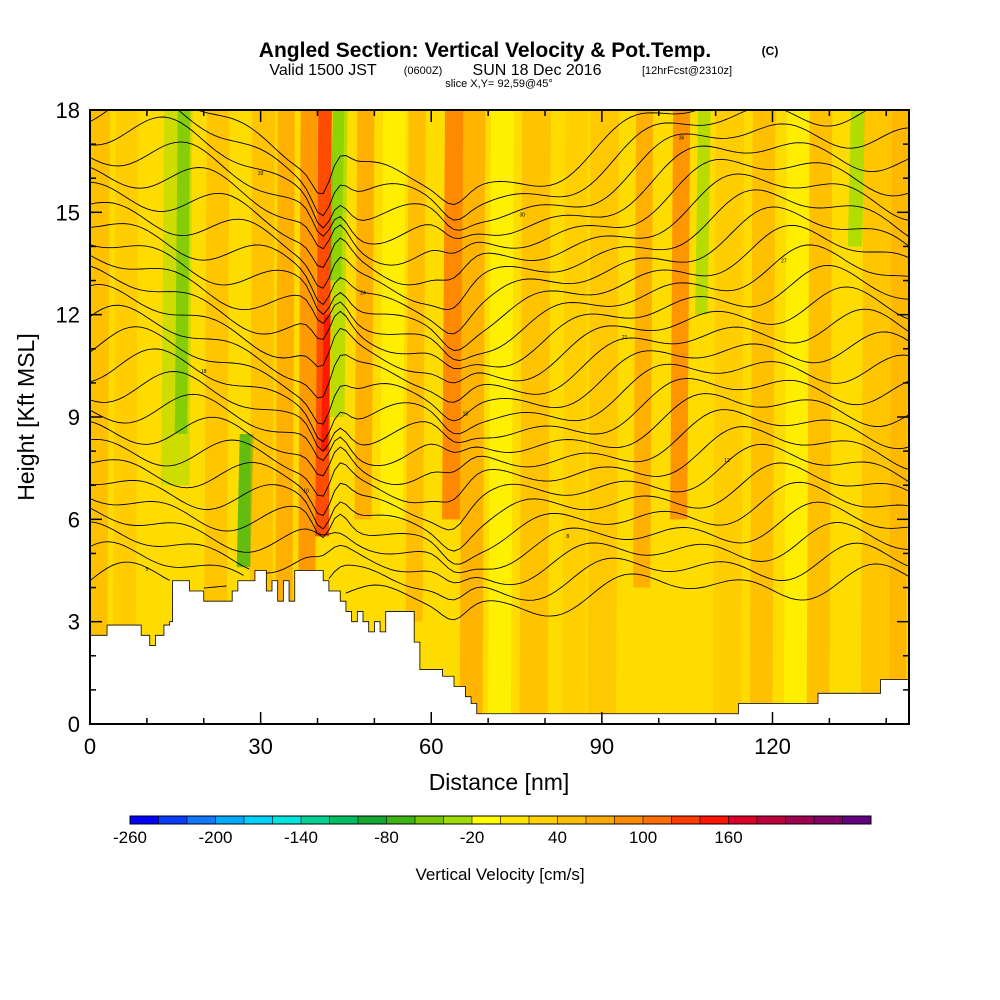 This screenshot has height=1000, width=1000. What do you see at coordinates (74, 417) in the screenshot?
I see `y-tick-label: 9` at bounding box center [74, 417].